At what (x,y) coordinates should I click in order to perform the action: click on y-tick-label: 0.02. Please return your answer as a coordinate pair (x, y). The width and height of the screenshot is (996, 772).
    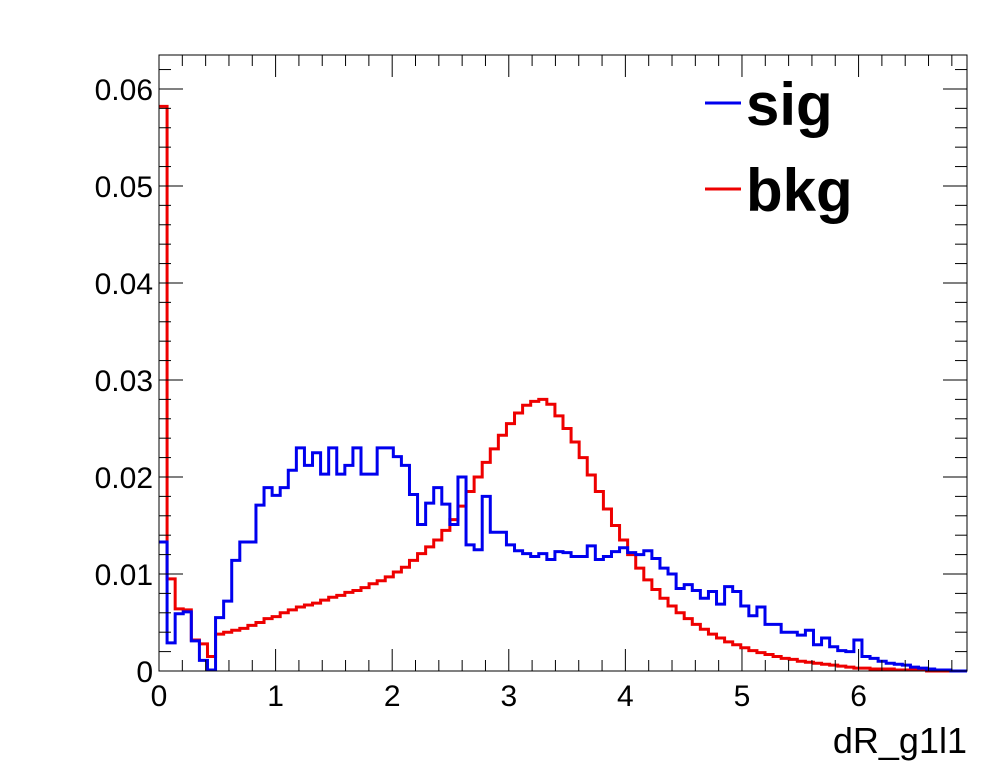
    Looking at the image, I should click on (124, 478).